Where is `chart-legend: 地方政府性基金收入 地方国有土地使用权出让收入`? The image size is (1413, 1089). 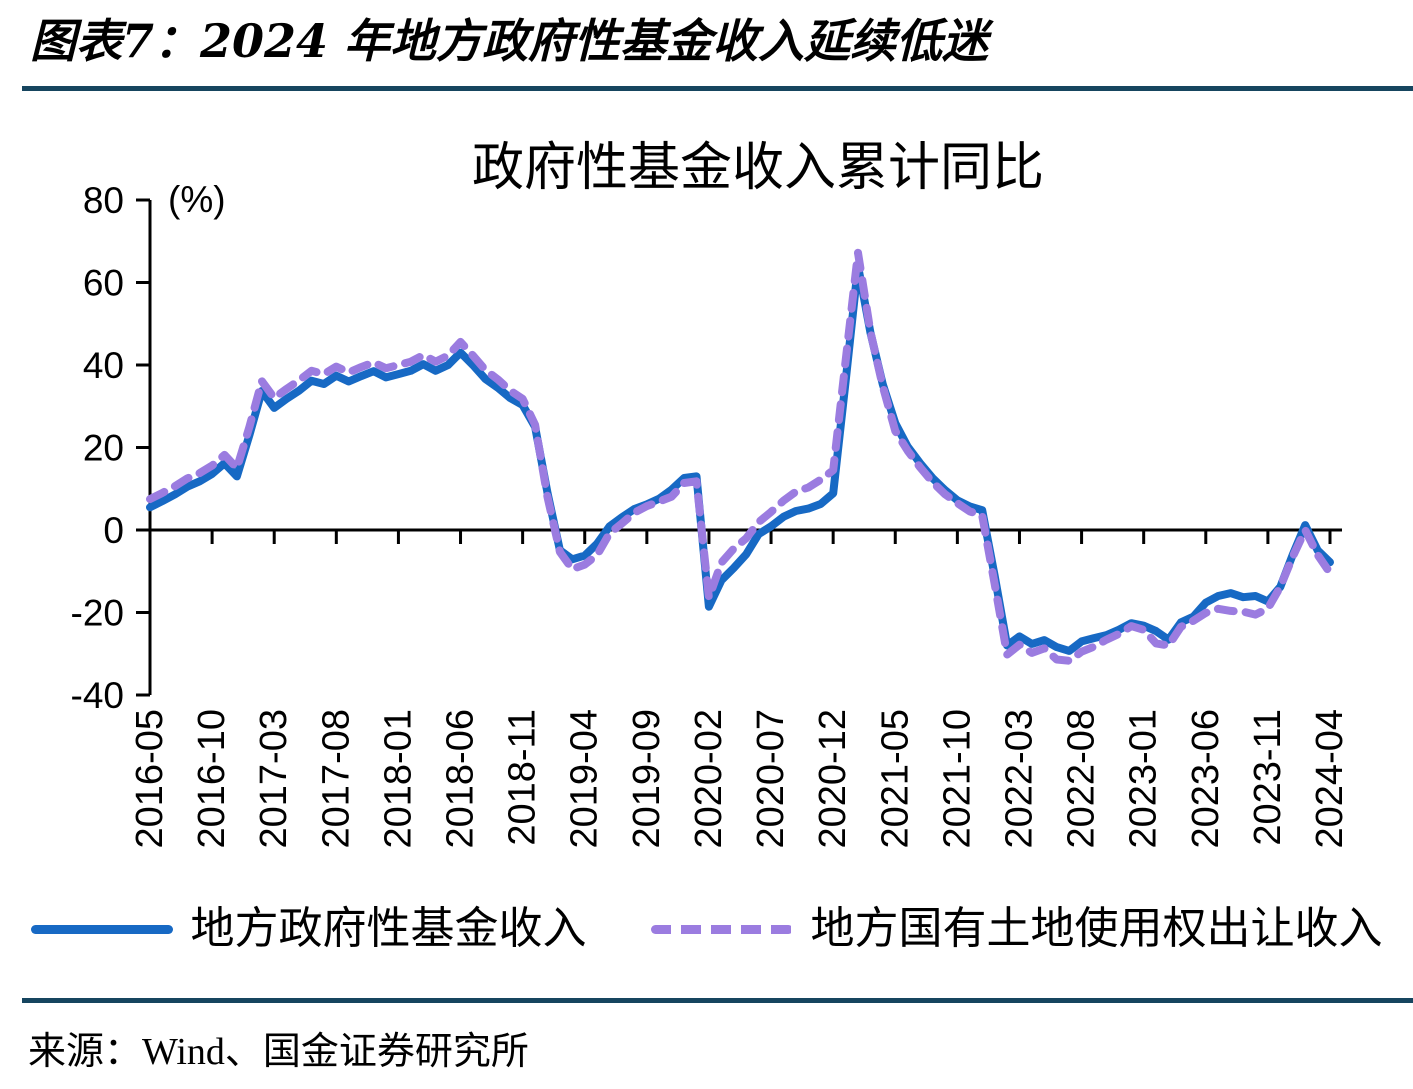 chart-legend: 地方政府性基金收入 地方国有土地使用权出让收入 is located at coordinates (706, 928).